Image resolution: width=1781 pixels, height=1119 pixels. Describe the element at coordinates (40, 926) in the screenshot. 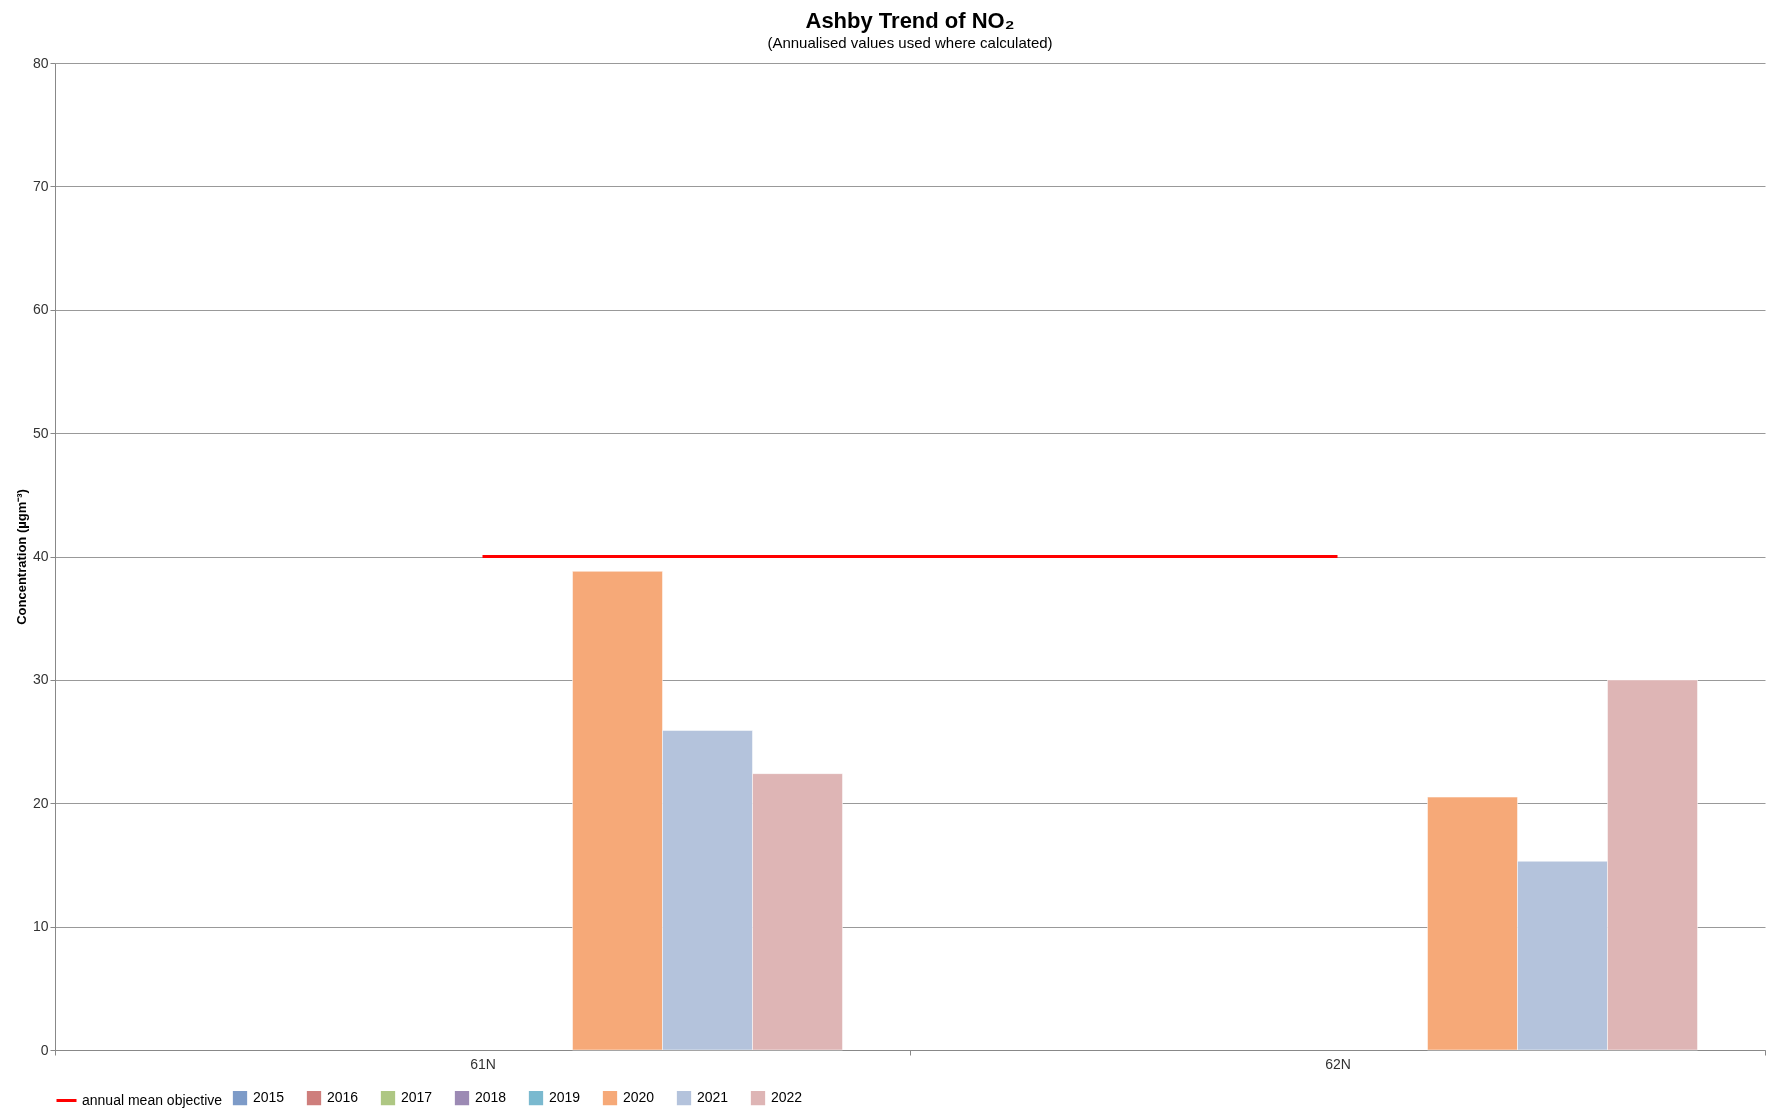

I see `y-tick-label: 10` at that location.